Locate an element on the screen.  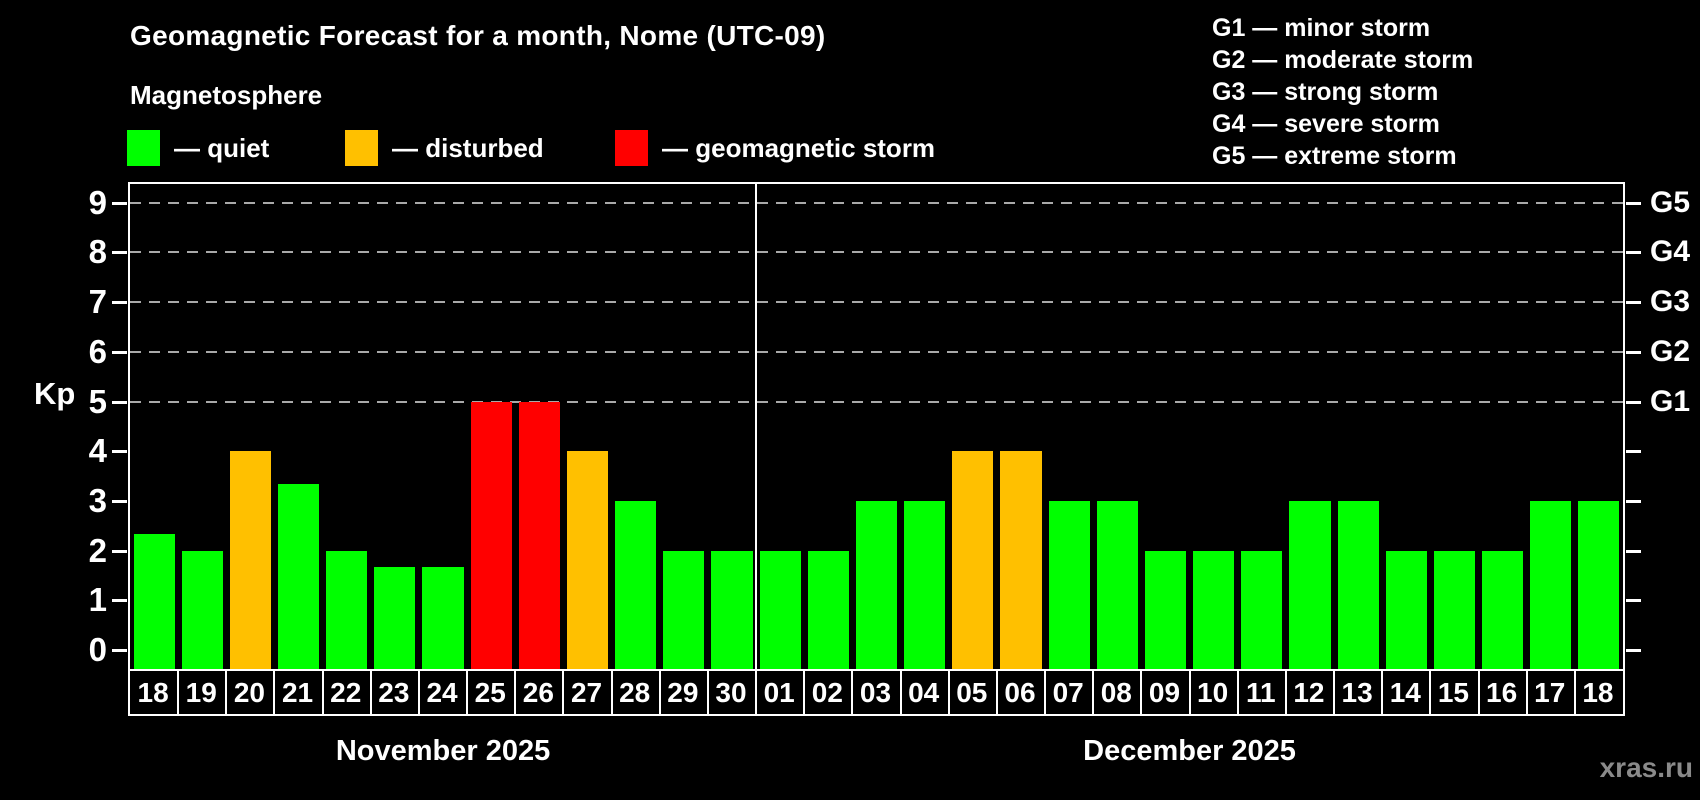
right-axis-label-g2: G2 is located at coordinates (1670, 351).